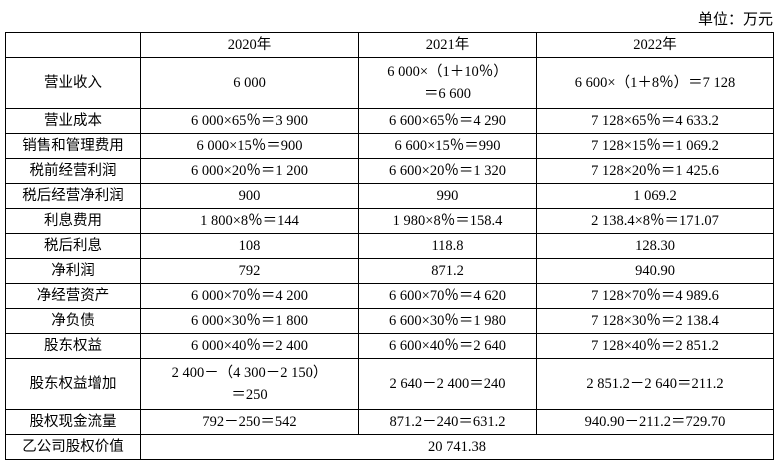  I want to click on cell: 6 000×20％＝1 200, so click(249, 171).